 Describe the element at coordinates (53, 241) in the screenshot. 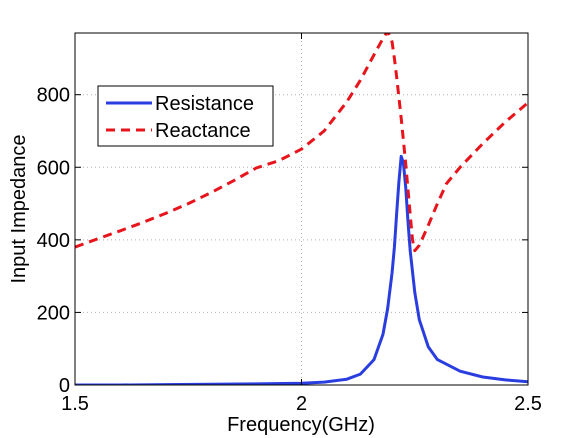

I see `y-tick-label: 400` at that location.